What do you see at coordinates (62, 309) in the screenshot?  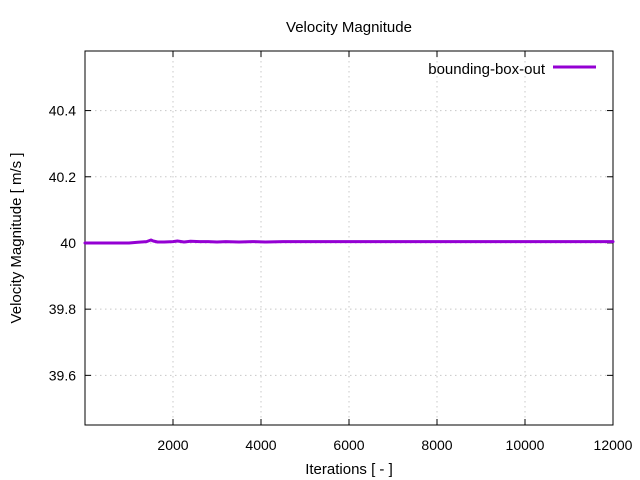 I see `y-tick-label: 39.8` at bounding box center [62, 309].